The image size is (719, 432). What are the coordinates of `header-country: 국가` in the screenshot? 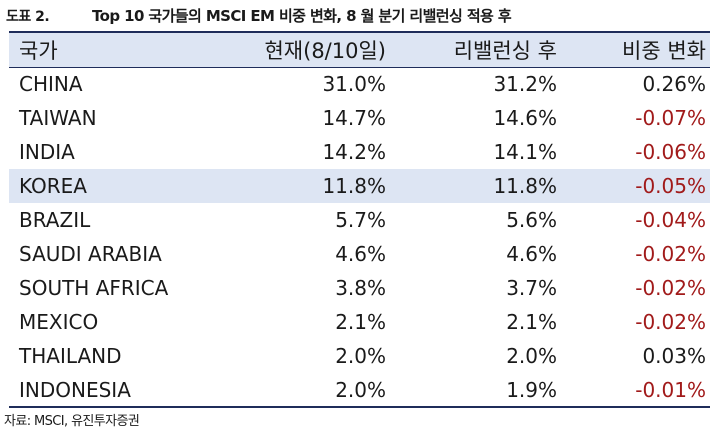 It's located at (113, 50).